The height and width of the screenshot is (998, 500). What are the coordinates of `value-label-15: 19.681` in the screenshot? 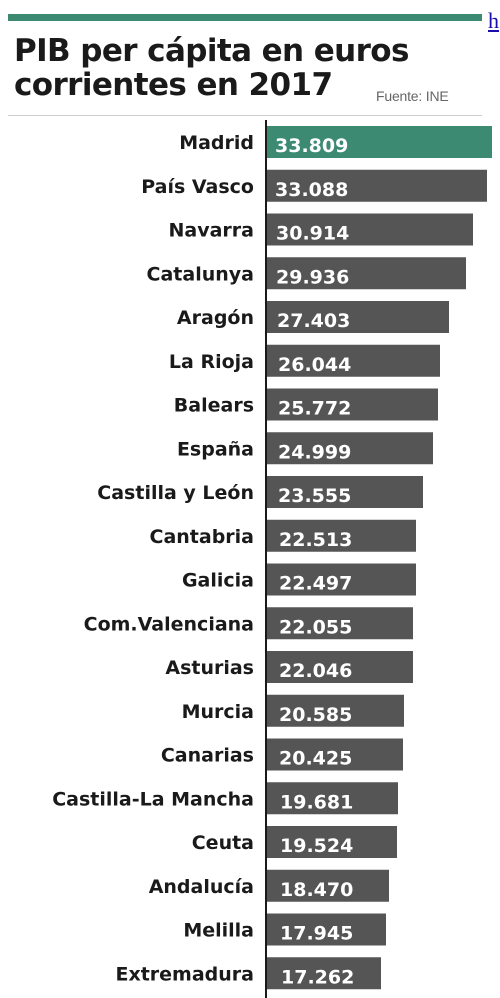 It's located at (316, 802).